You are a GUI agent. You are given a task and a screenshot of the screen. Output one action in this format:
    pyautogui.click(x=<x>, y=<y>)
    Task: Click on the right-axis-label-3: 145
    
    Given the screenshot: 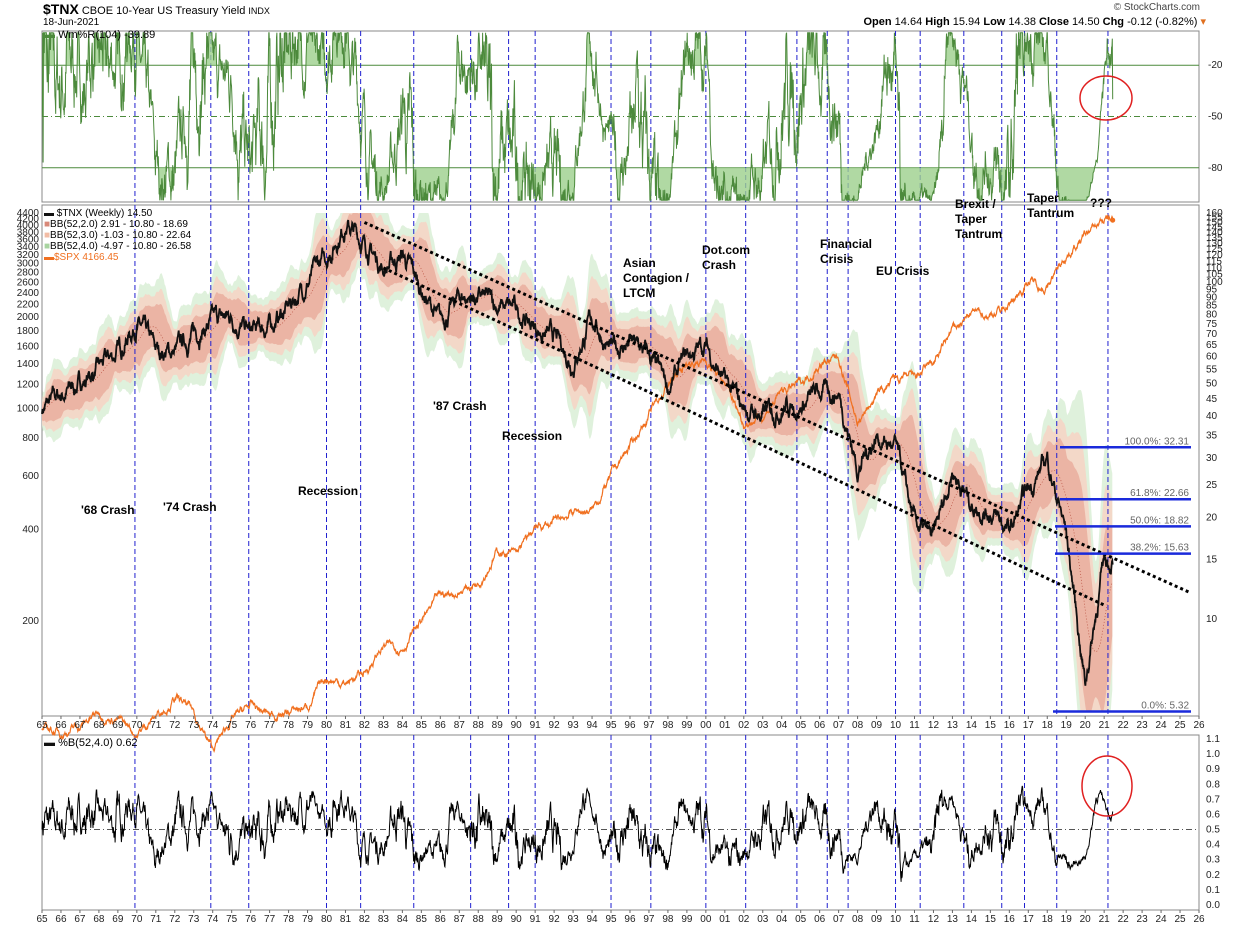 What is the action you would take?
    pyautogui.click(x=1214, y=227)
    